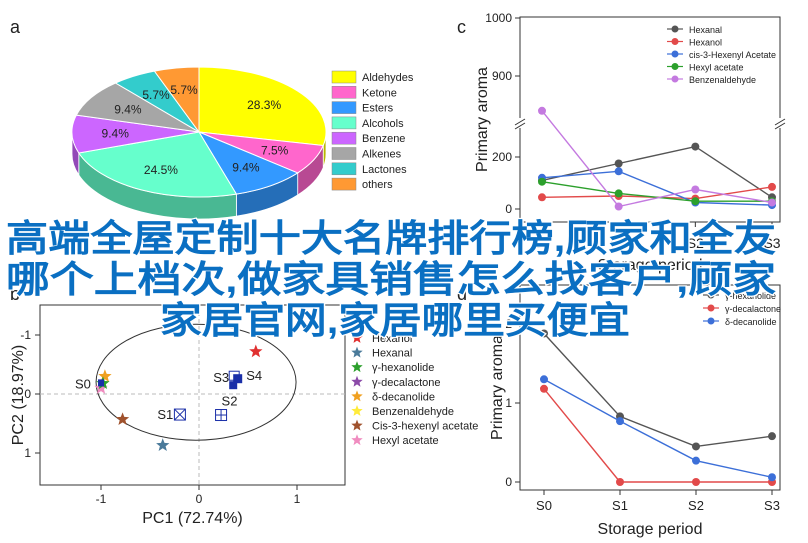 This screenshot has width=808, height=543. I want to click on pie-slice-alcohols, so click(157, 164).